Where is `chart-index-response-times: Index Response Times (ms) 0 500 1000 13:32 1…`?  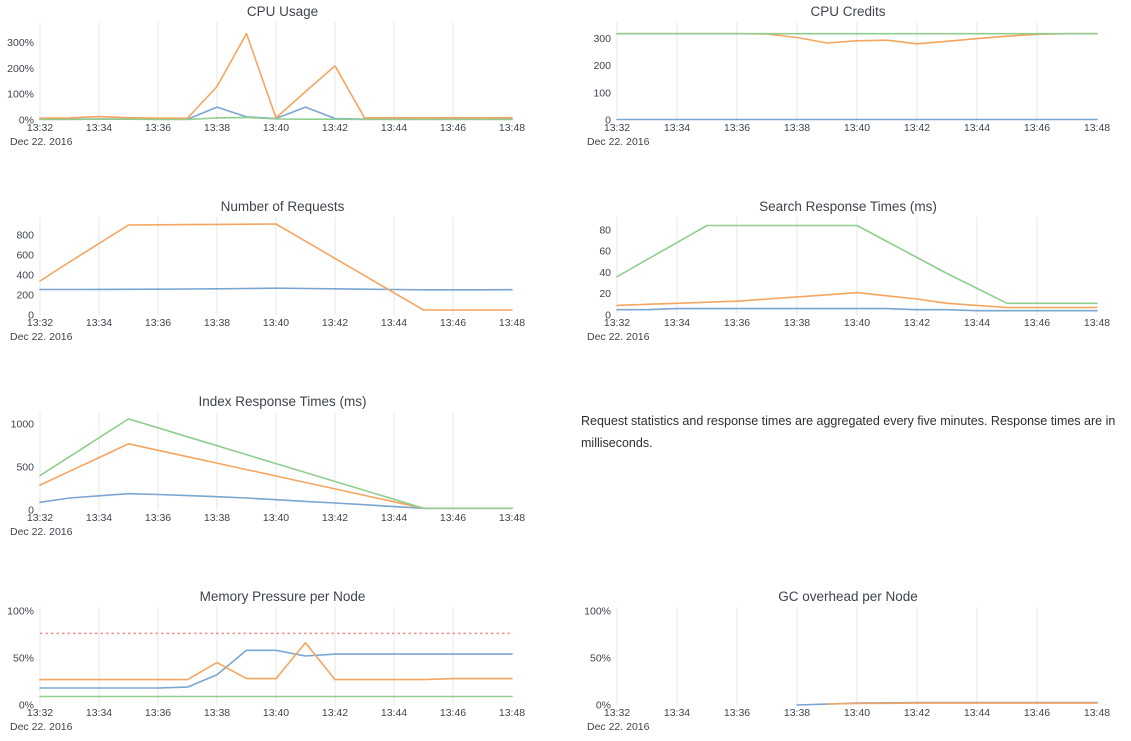 chart-index-response-times: Index Response Times (ms) 0 500 1000 13:32 1… is located at coordinates (282, 467).